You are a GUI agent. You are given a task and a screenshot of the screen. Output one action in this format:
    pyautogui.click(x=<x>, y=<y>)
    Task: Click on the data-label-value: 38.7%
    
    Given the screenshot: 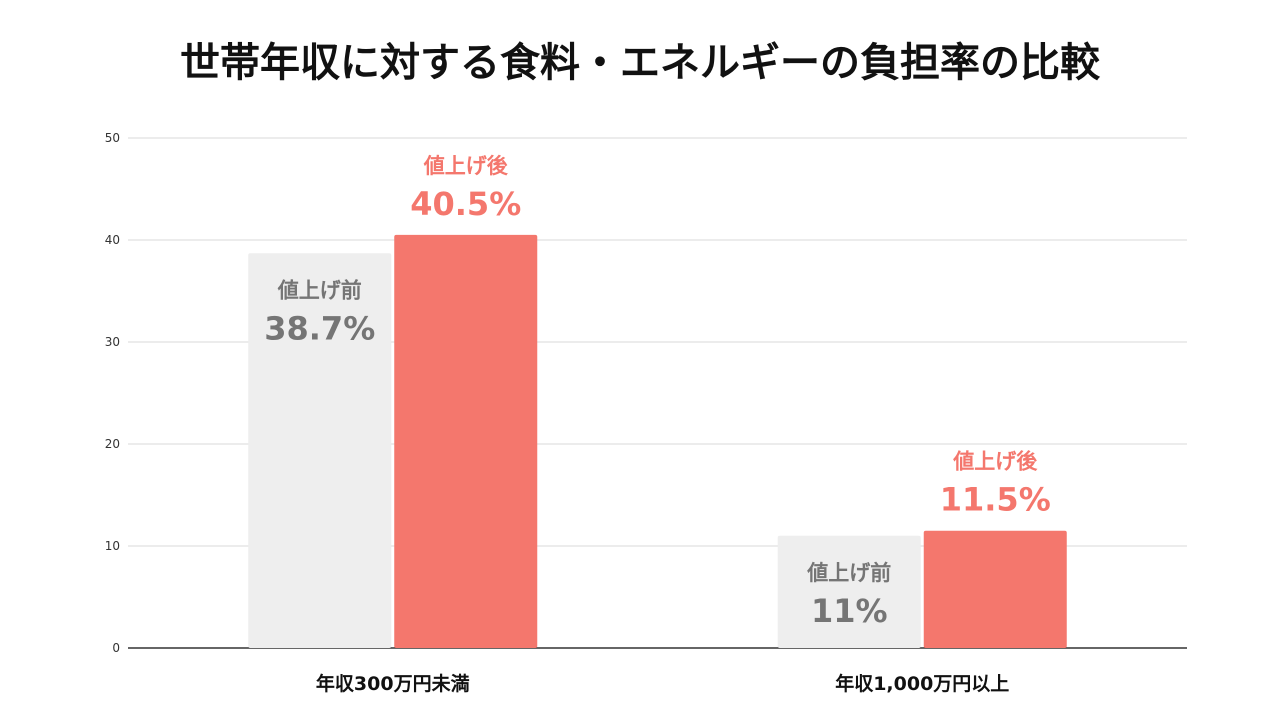 What is the action you would take?
    pyautogui.click(x=319, y=328)
    